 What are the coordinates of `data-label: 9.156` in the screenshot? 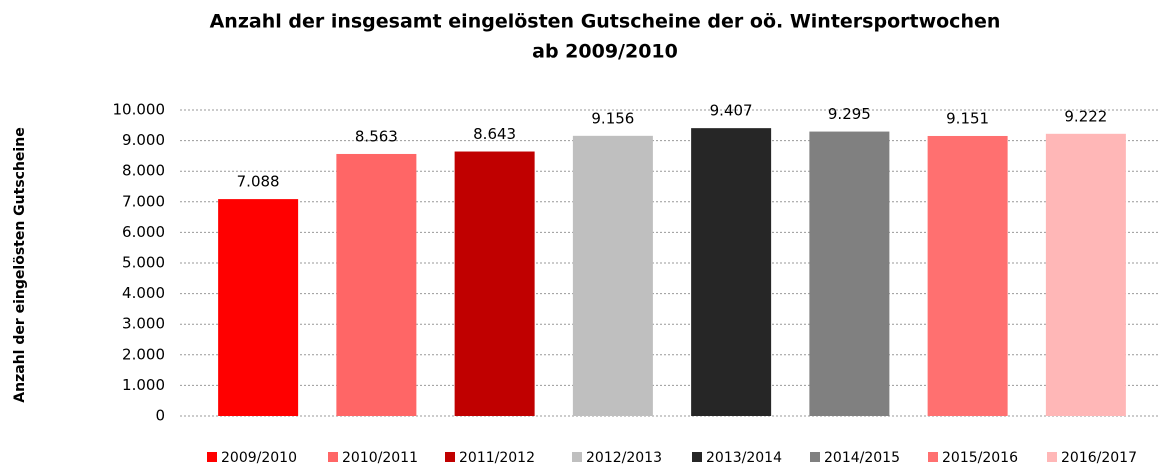 It's located at (612, 118).